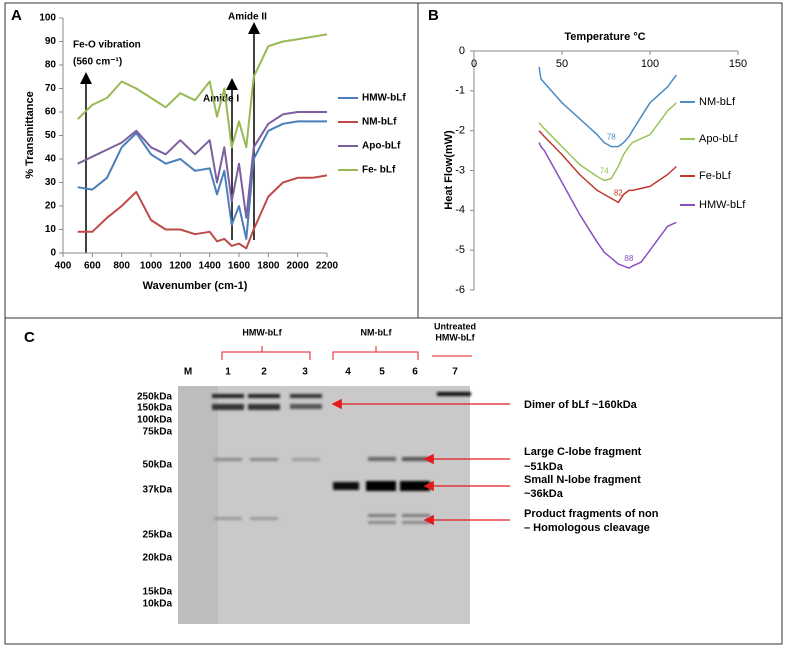 Image resolution: width=787 pixels, height=649 pixels. Describe the element at coordinates (544, 467) in the screenshot. I see `annotation: ~51kDa` at that location.